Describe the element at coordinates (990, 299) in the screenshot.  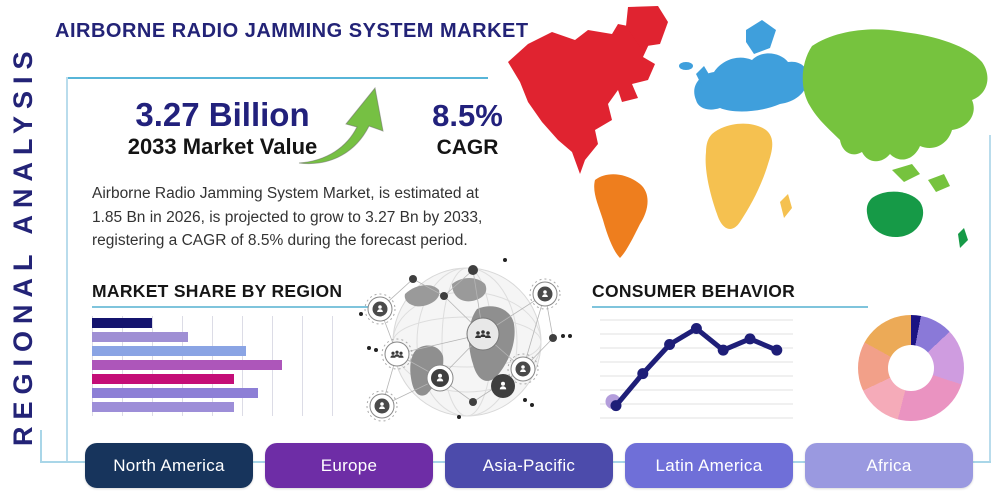
I see `card-right-border` at that location.